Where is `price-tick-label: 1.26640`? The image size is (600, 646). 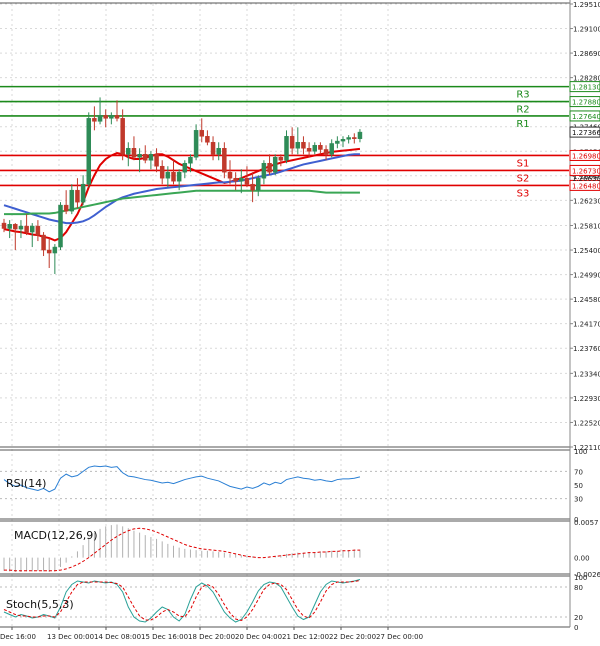 price-tick-label: 1.26640 is located at coordinates (586, 177).